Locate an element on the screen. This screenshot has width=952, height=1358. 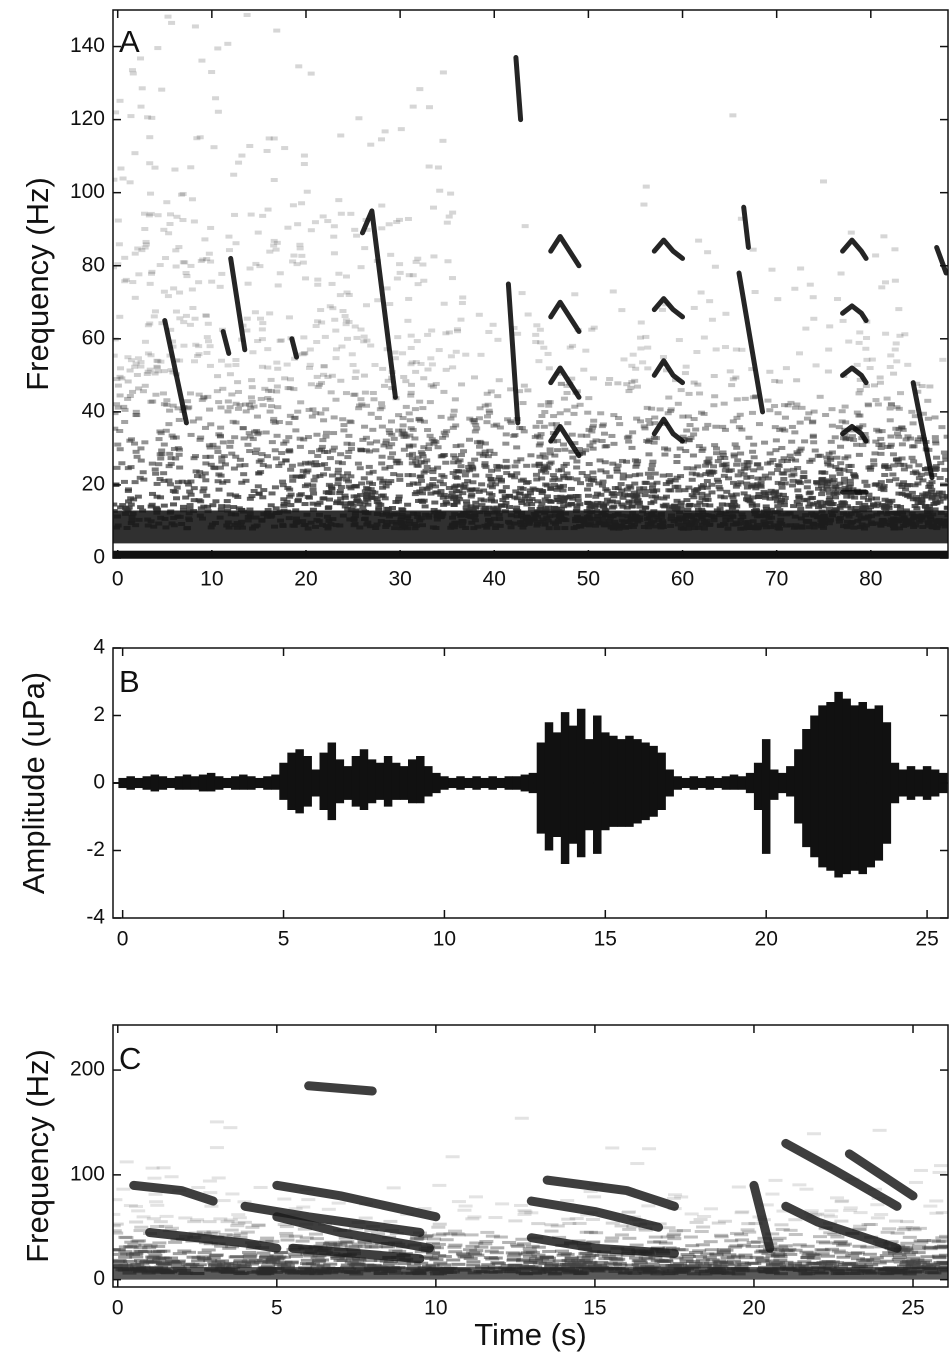
y-axis-label: Amplitude (uPa) is located at coordinates (33, 783).